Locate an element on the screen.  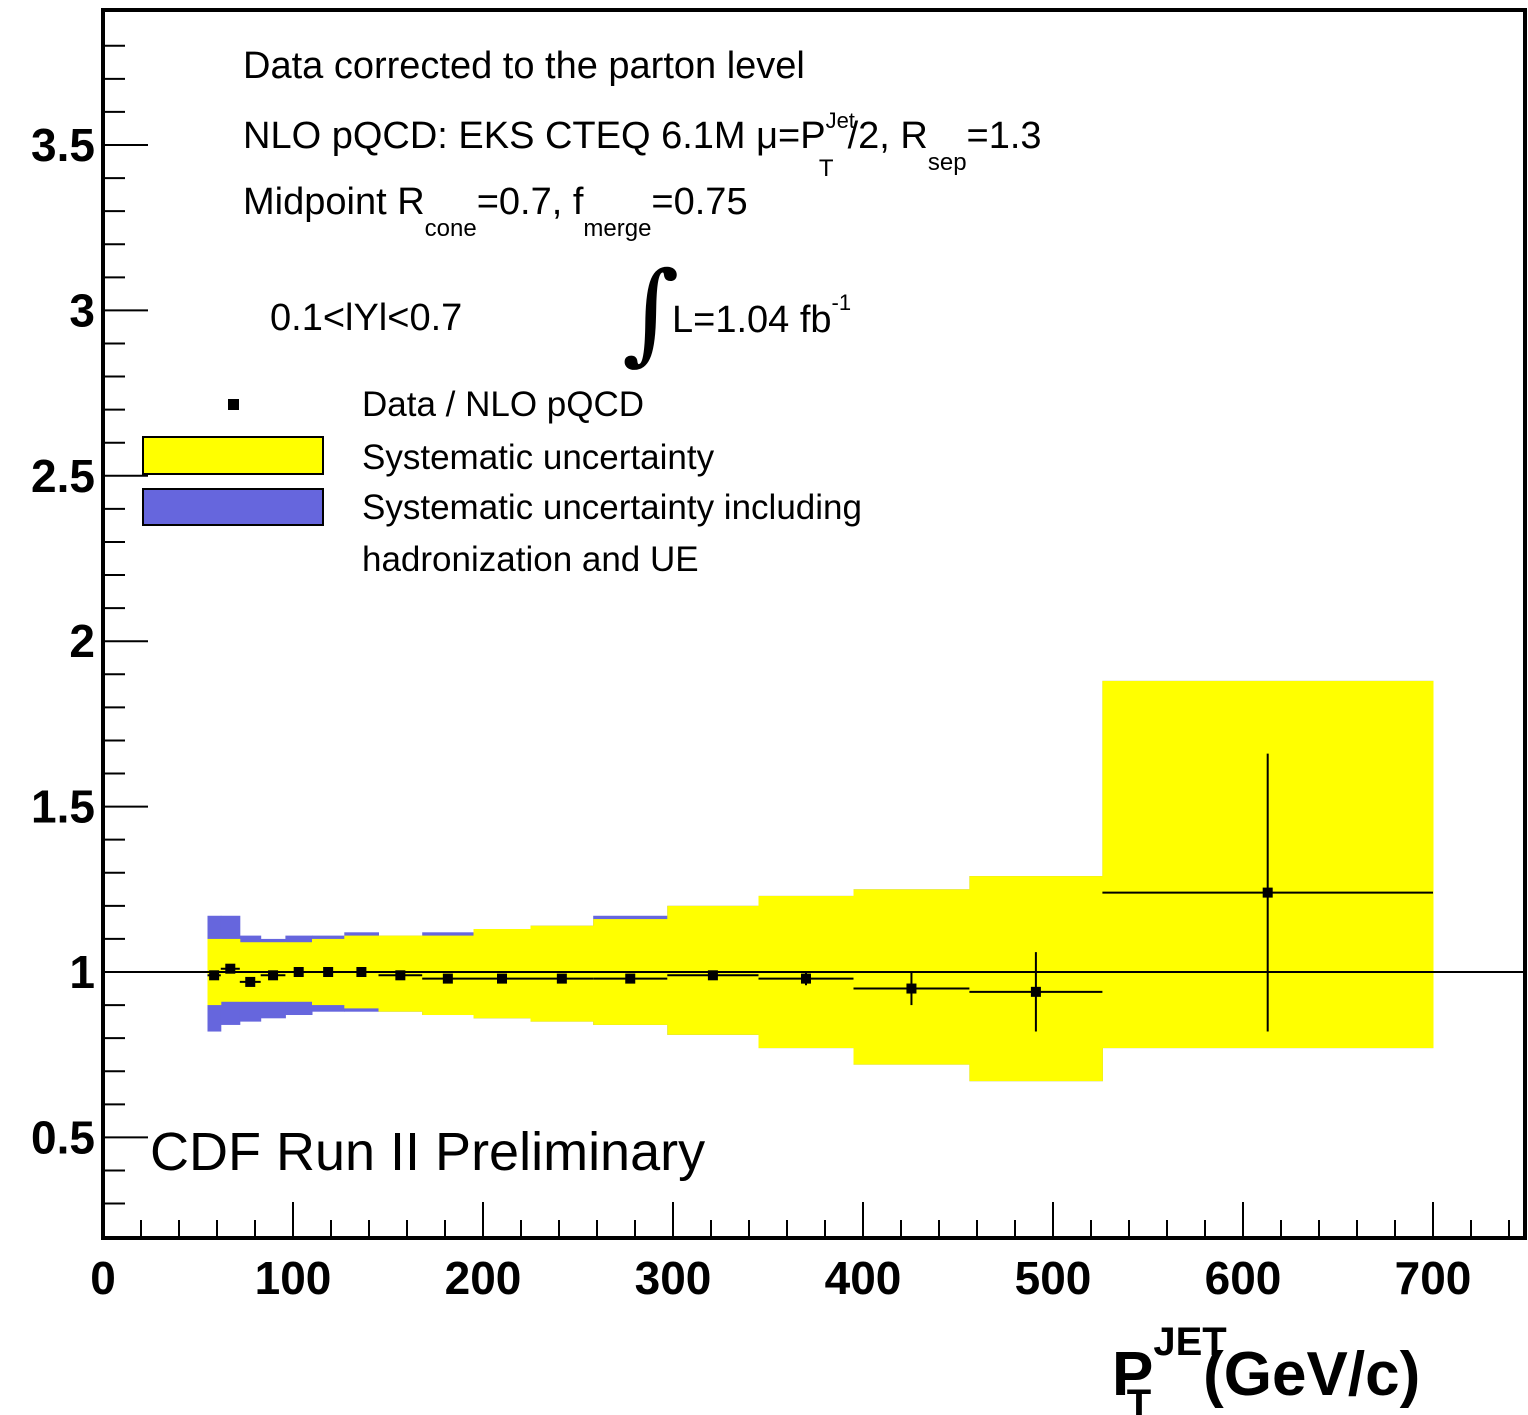
data-point-7-marker is located at coordinates (400, 975).